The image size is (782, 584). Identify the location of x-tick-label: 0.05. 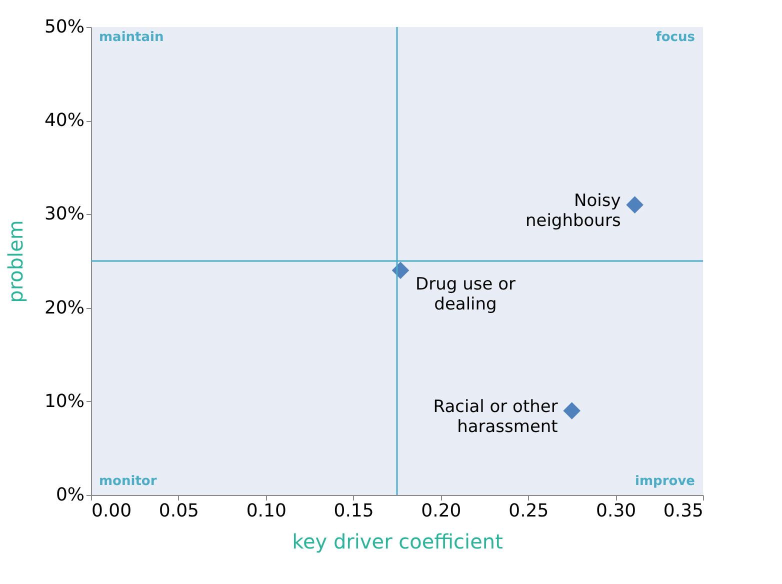
(178, 511).